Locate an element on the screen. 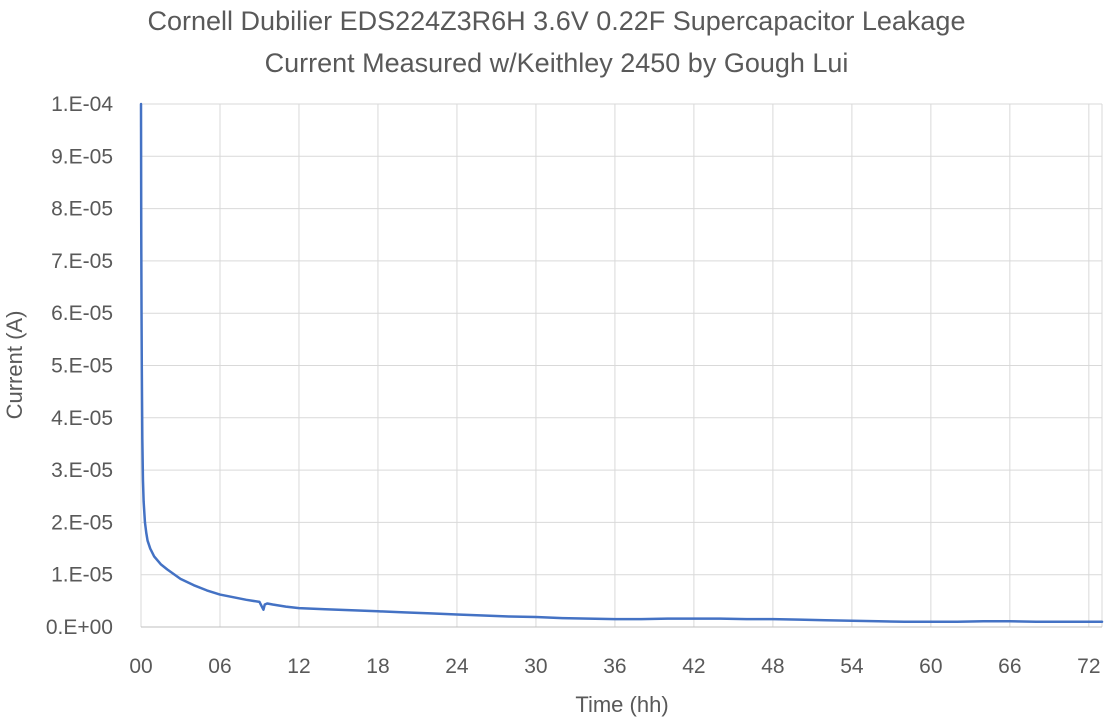  y-tick-label: 5.E-05 is located at coordinates (82, 366).